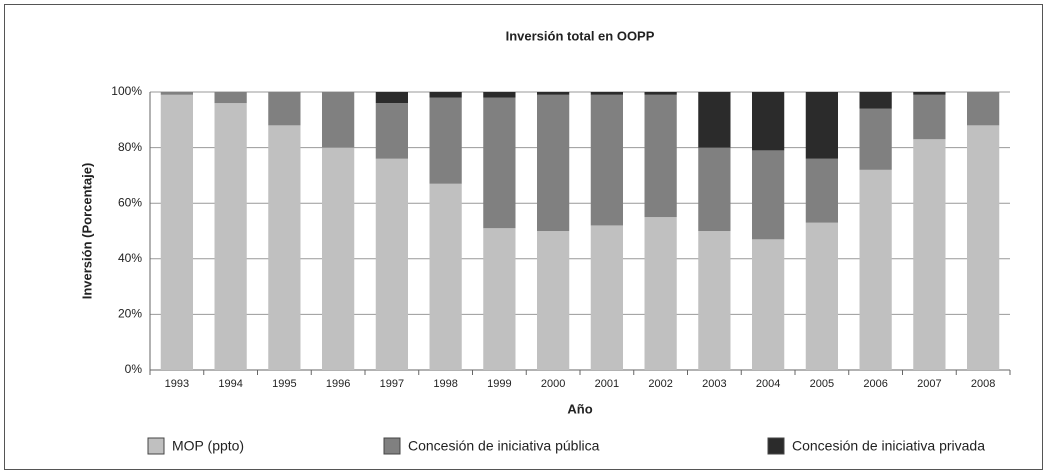 The height and width of the screenshot is (474, 1047). I want to click on x-tick-label: 1993, so click(177, 384).